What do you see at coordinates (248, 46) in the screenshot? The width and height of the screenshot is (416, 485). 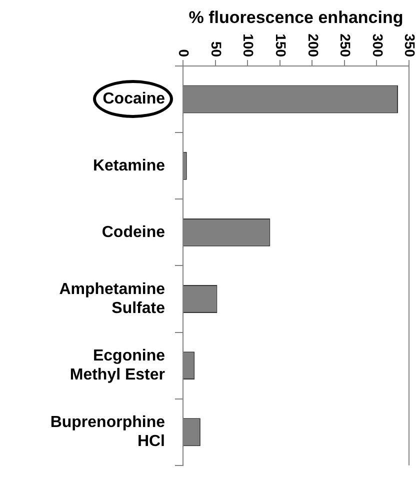 I see `x-tick-label: 100` at bounding box center [248, 46].